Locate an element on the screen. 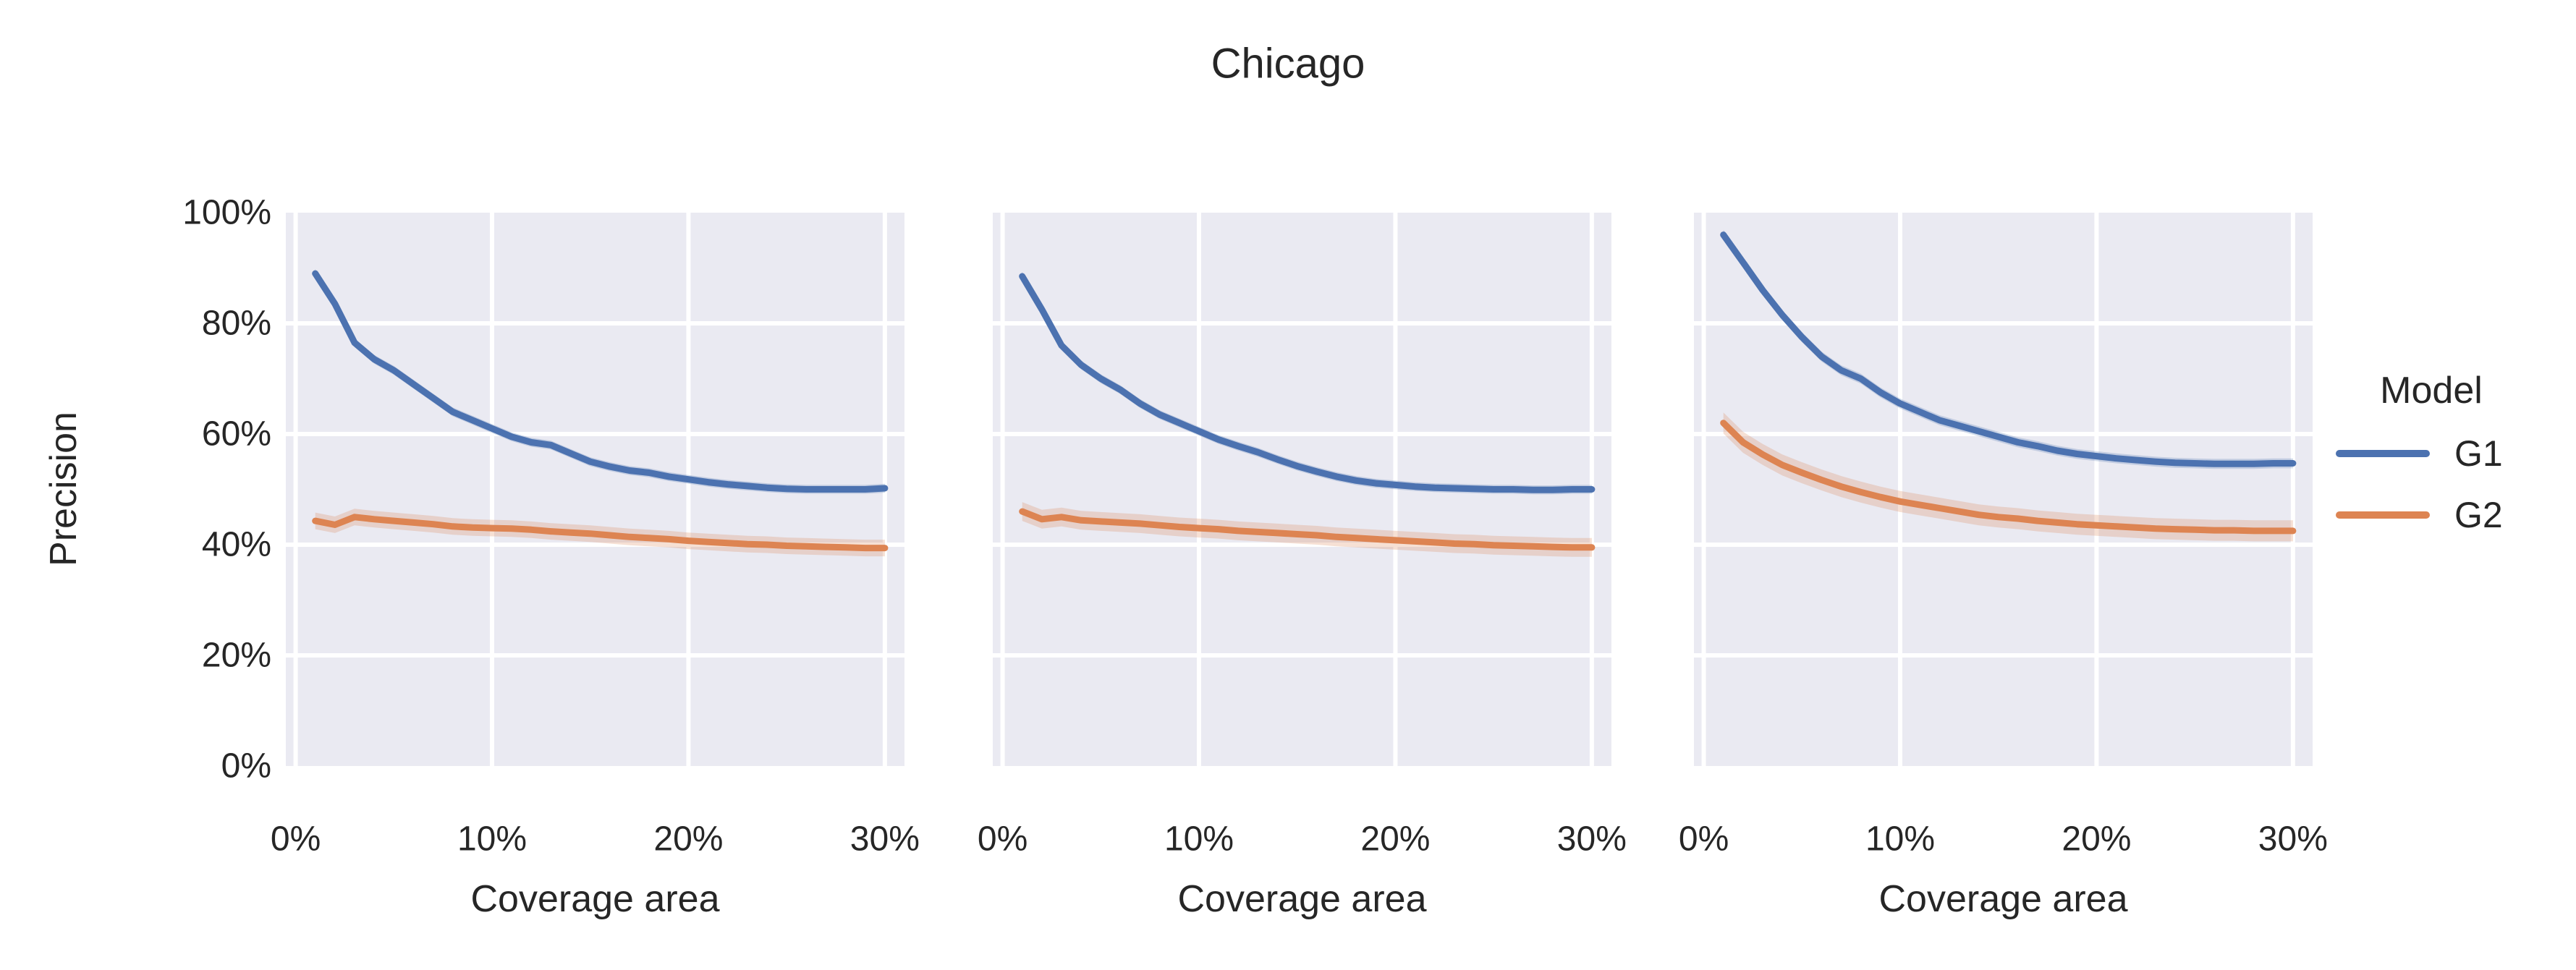 The width and height of the screenshot is (2576, 970). panel-1-plot is located at coordinates (595, 490).